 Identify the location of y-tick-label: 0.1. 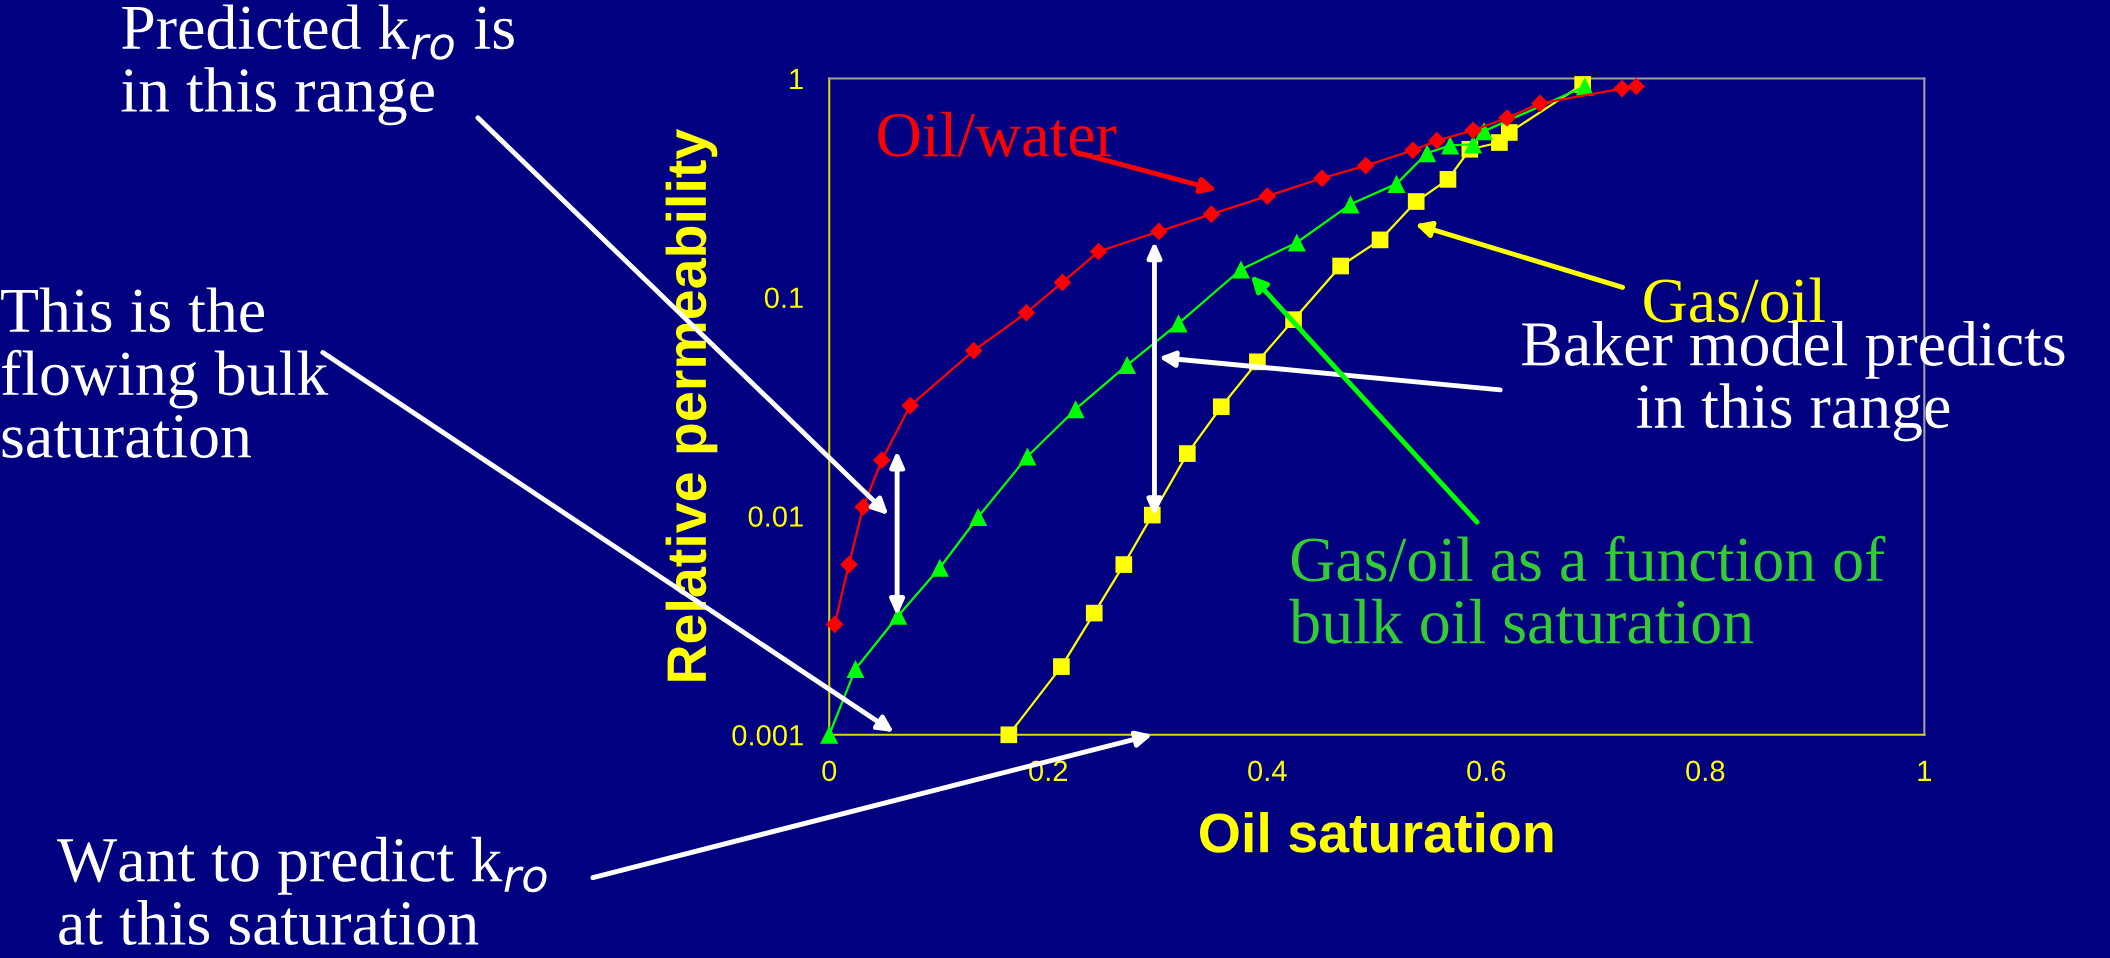
(783, 298).